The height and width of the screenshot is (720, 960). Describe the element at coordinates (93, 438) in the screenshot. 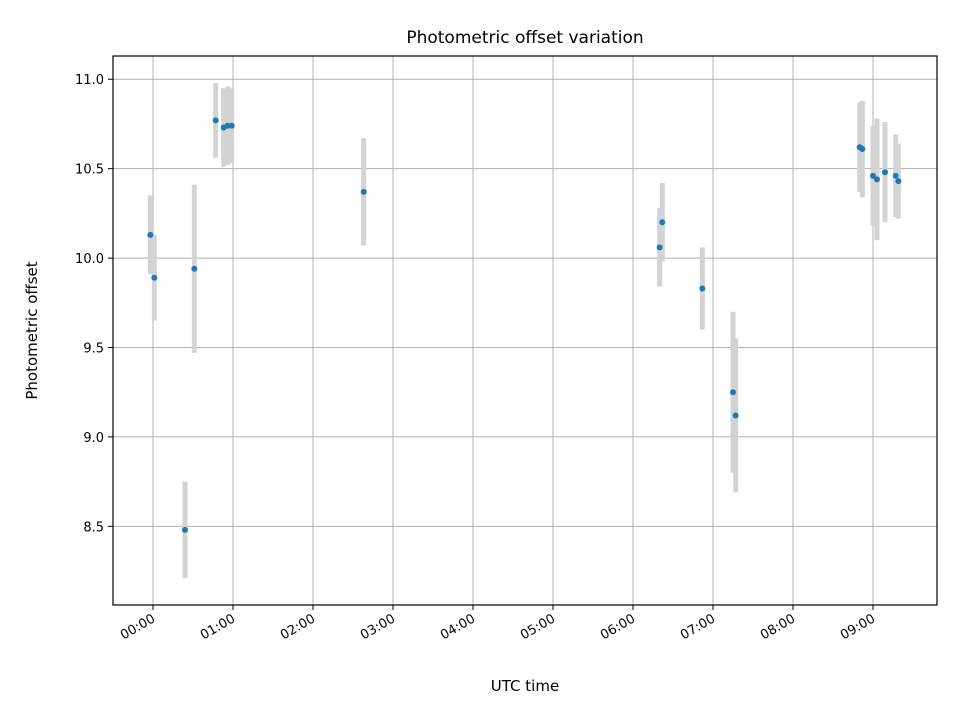

I see `y-tick-label: 9.0` at that location.